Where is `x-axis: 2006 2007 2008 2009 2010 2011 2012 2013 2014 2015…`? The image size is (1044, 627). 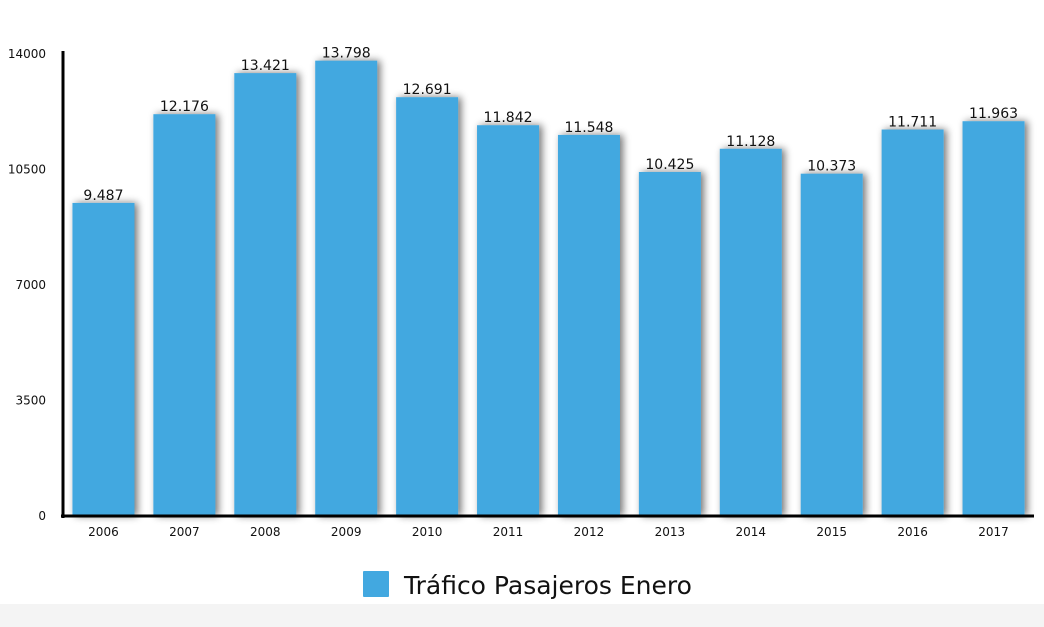 x-axis: 2006 2007 2008 2009 2010 2011 2012 2013 2014 2015… is located at coordinates (547, 526).